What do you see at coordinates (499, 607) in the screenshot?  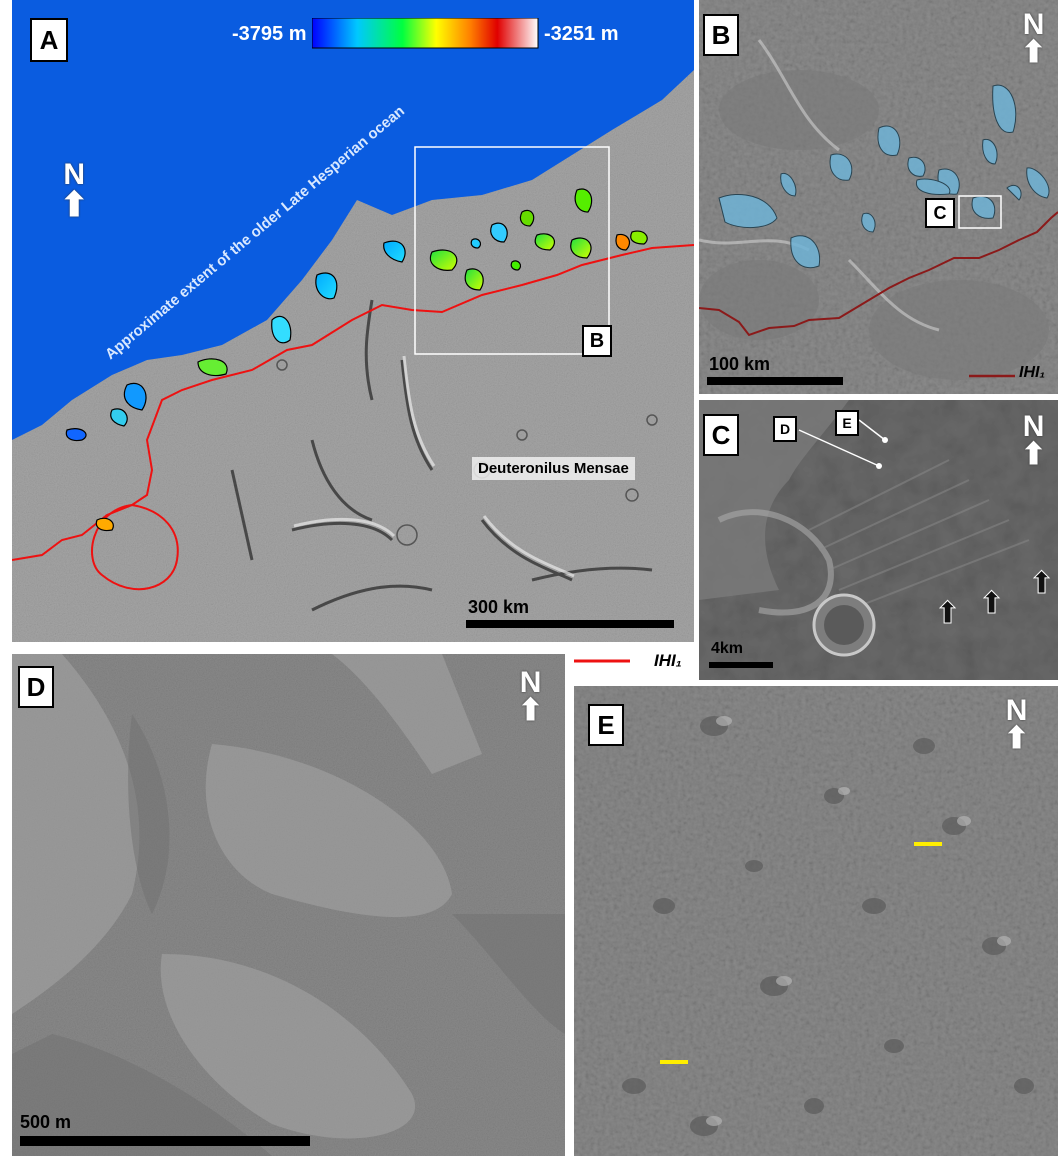 I see `scale-label-a: 300 km` at bounding box center [499, 607].